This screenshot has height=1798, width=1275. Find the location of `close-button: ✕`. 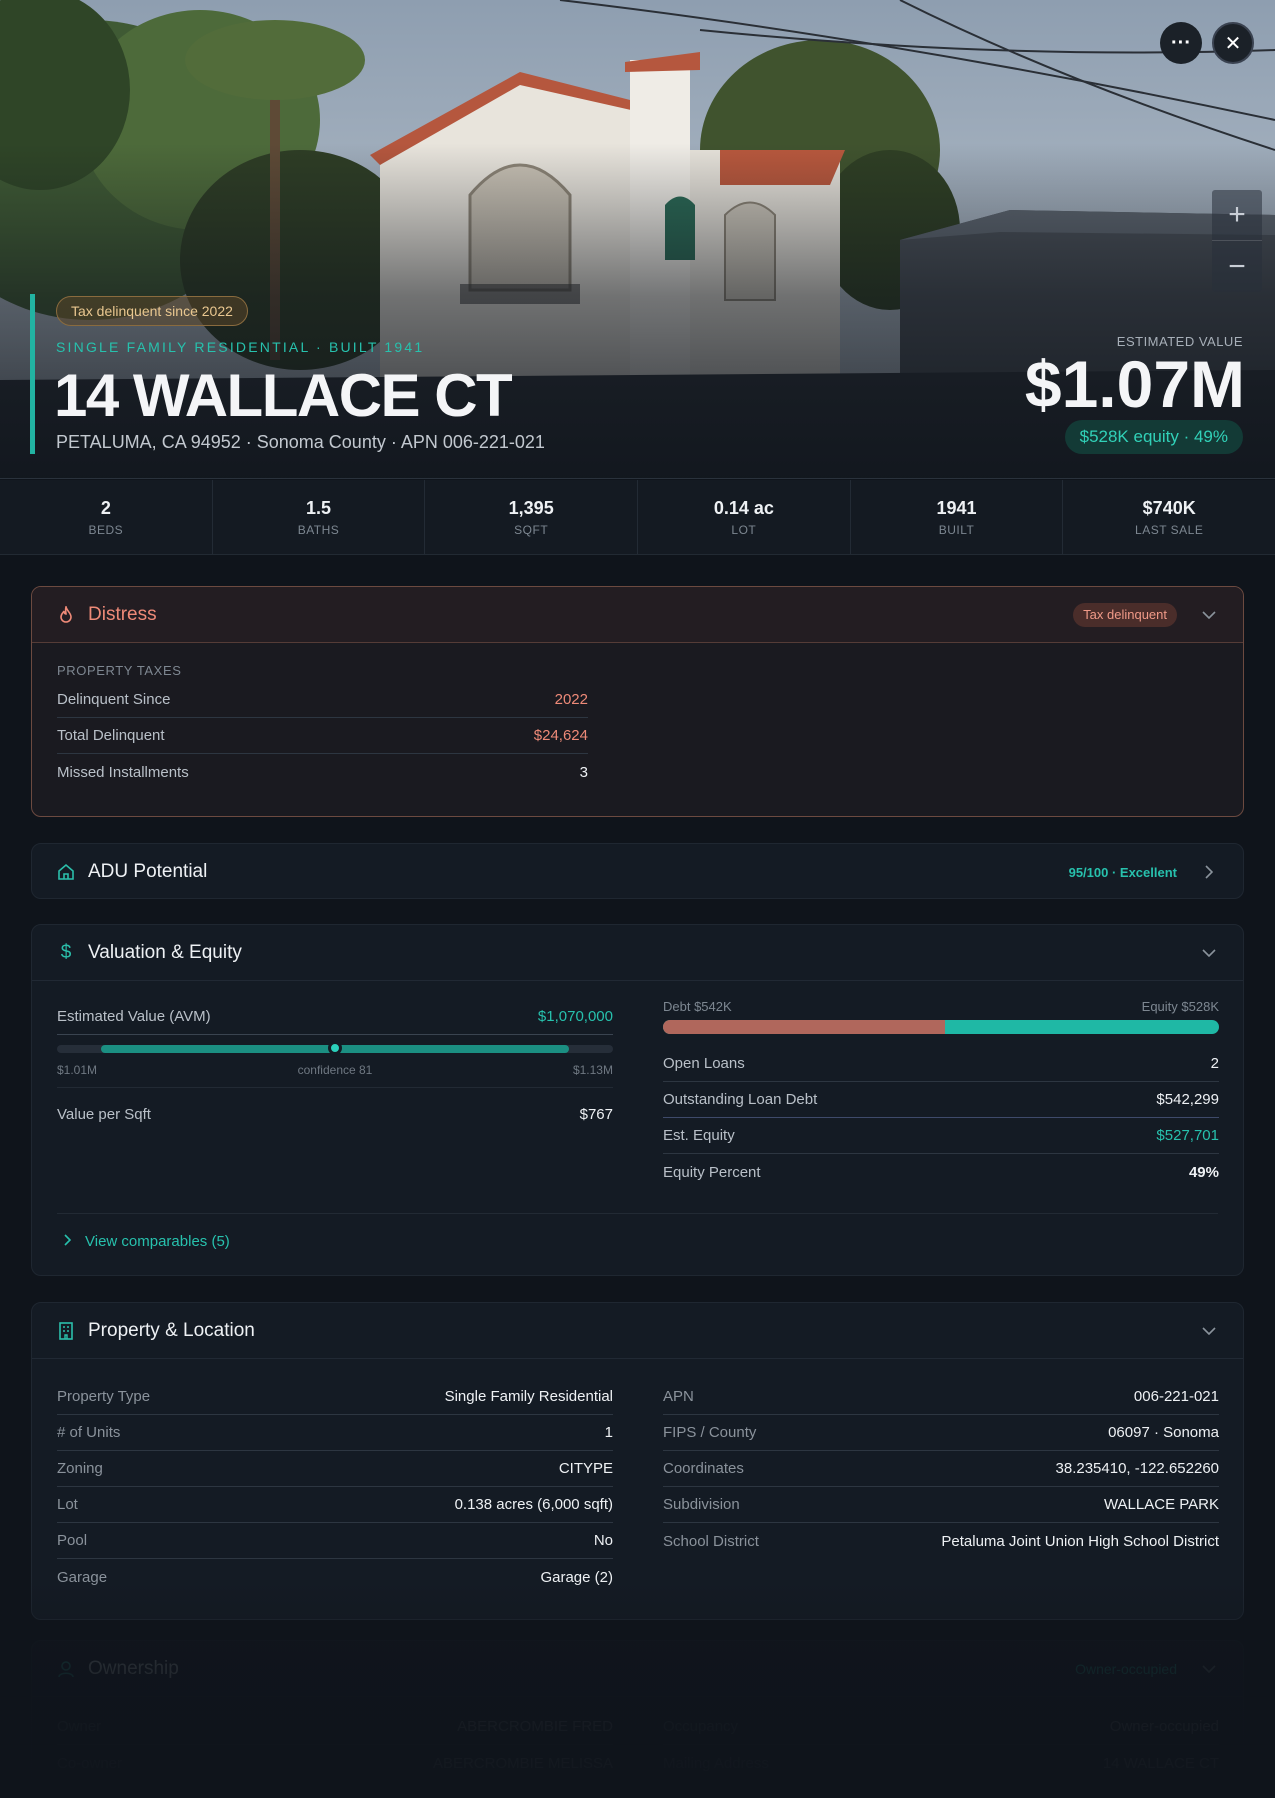

close-button: ✕ is located at coordinates (1233, 43).